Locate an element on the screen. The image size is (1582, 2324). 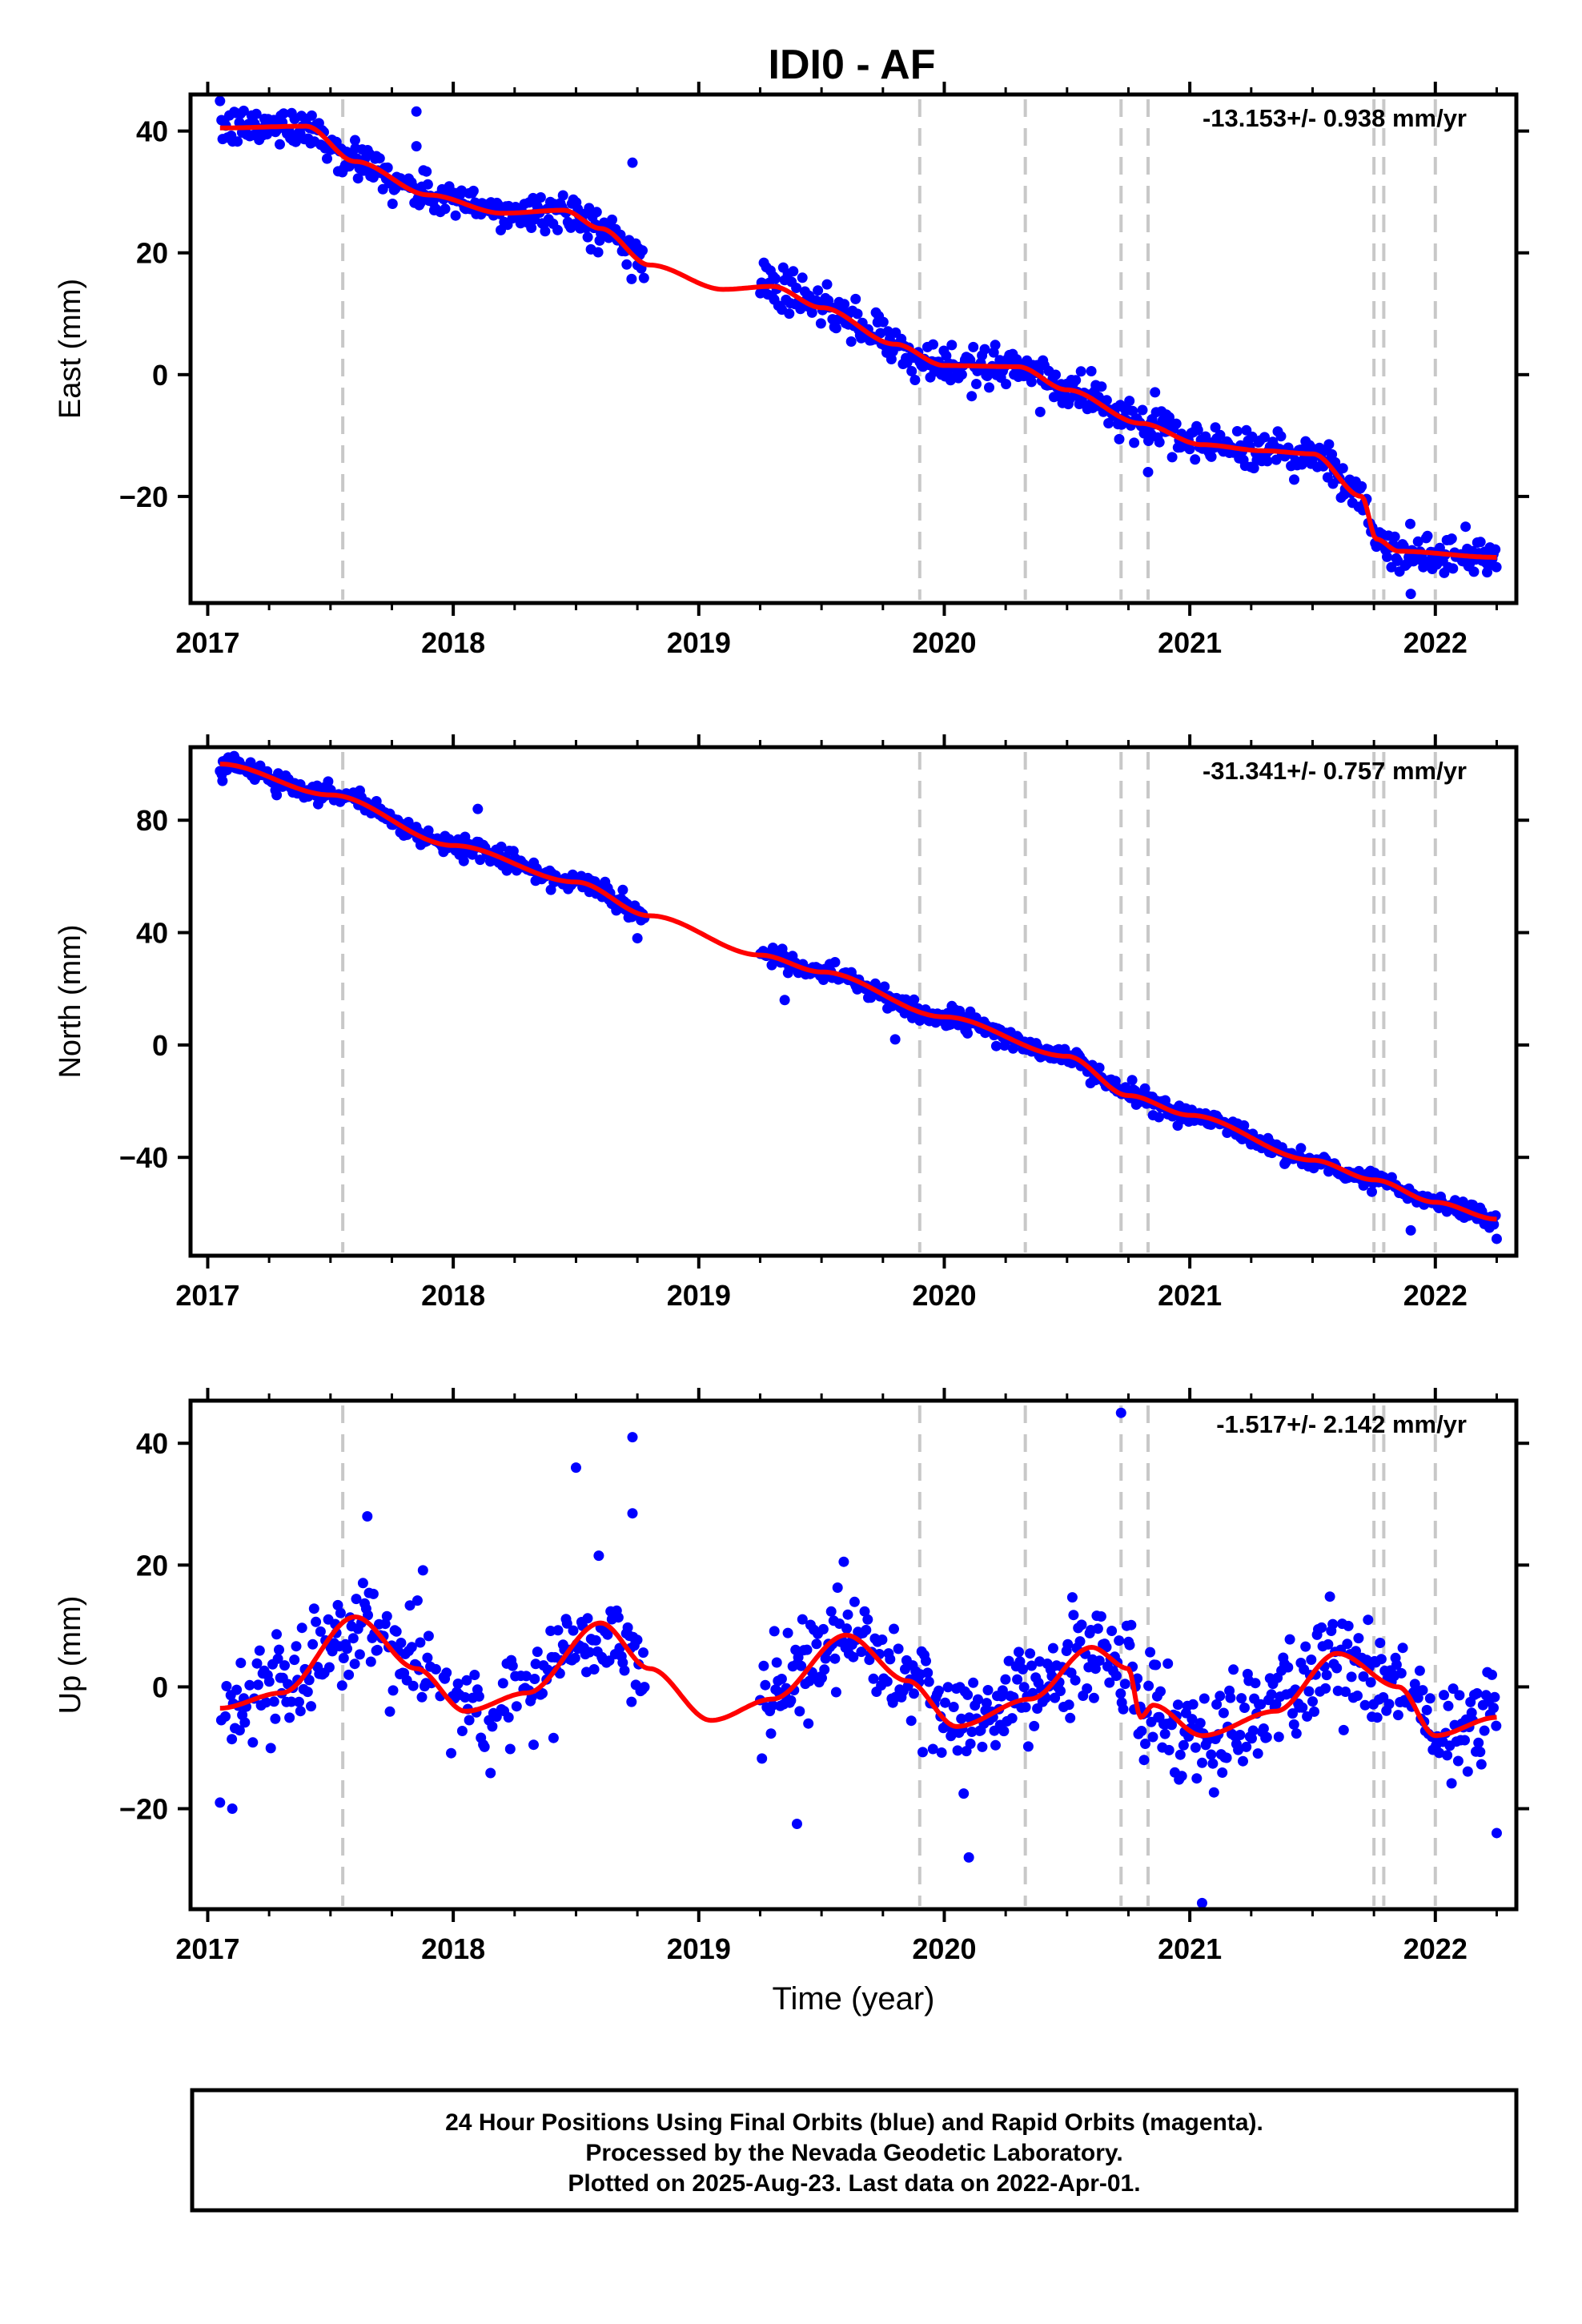
x-axis-label: Time (year) is located at coordinates (854, 1998).